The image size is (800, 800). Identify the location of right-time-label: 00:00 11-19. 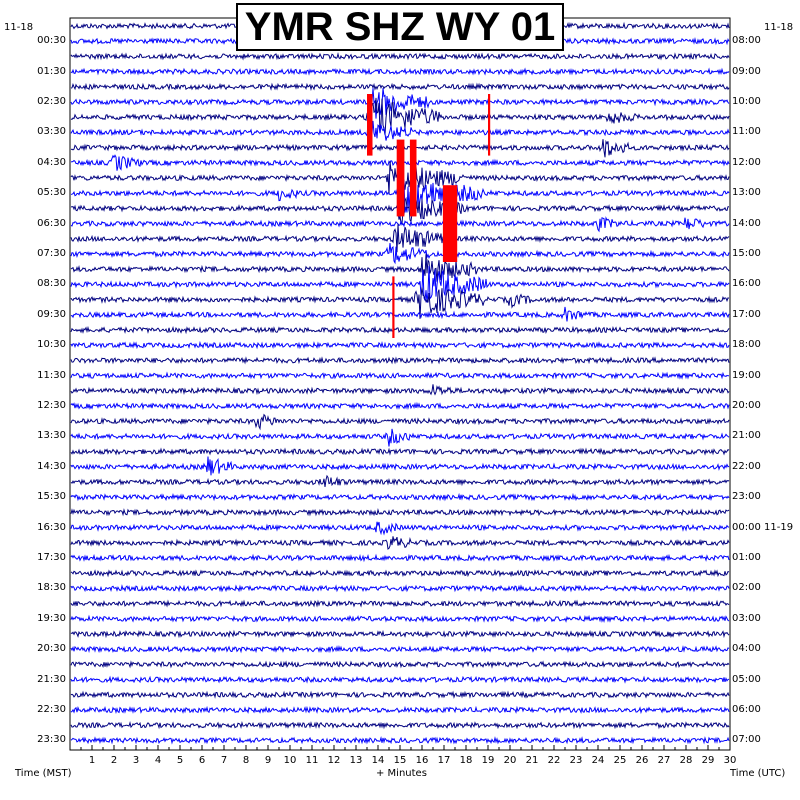
(763, 527).